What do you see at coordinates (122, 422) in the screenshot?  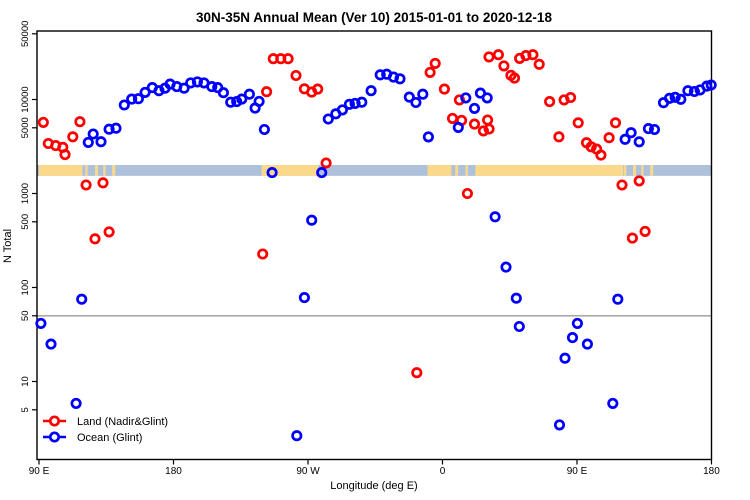 I see `legend-label-land: Land (Nadir&Glint)` at bounding box center [122, 422].